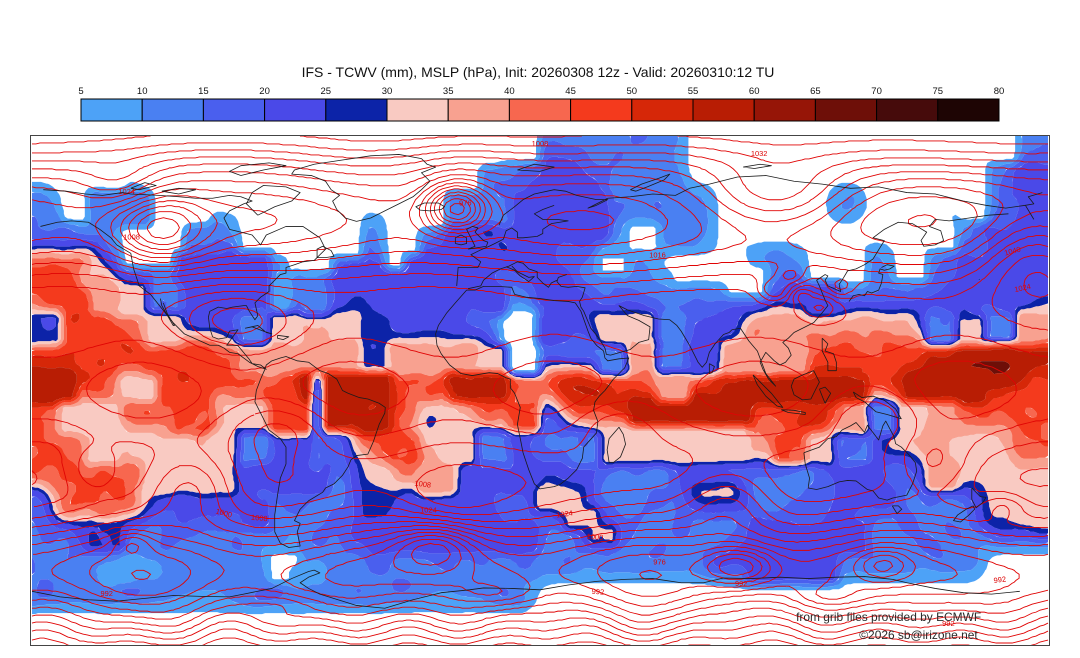  Describe the element at coordinates (632, 91) in the screenshot. I see `svg-text: 50` at that location.